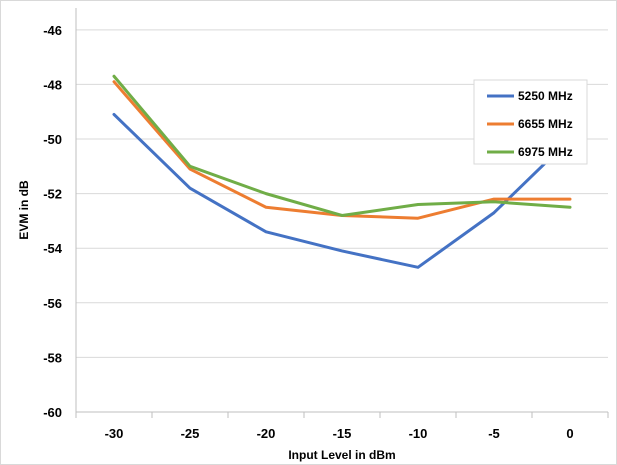 This screenshot has height=465, width=617. What do you see at coordinates (341, 455) in the screenshot?
I see `x-axis-title: Input Level in dBm` at bounding box center [341, 455].